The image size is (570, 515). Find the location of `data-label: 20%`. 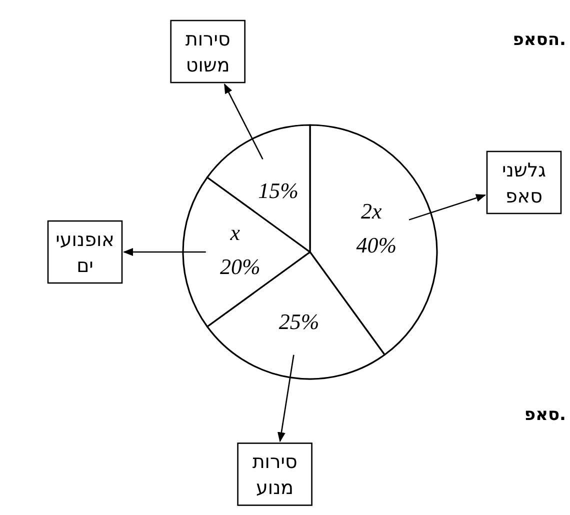

data-label: 20% is located at coordinates (240, 266).